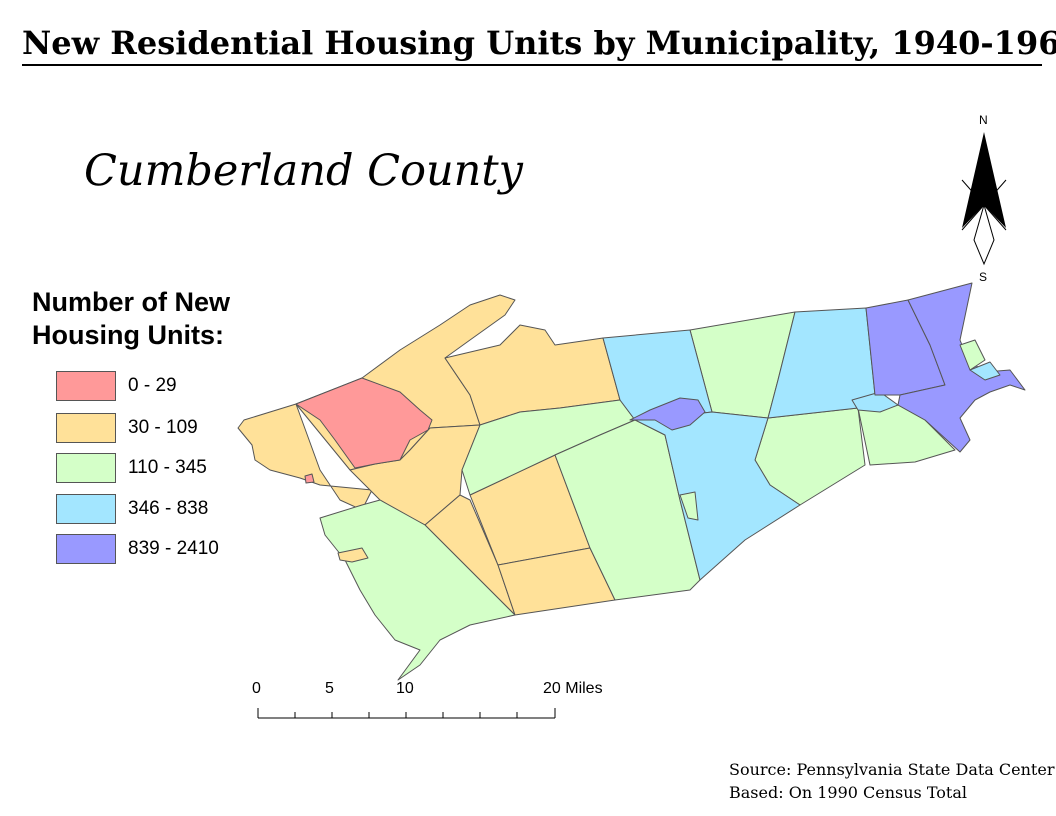 This screenshot has width=1056, height=816. Describe the element at coordinates (256, 688) in the screenshot. I see `scale-label-0: 0` at that location.